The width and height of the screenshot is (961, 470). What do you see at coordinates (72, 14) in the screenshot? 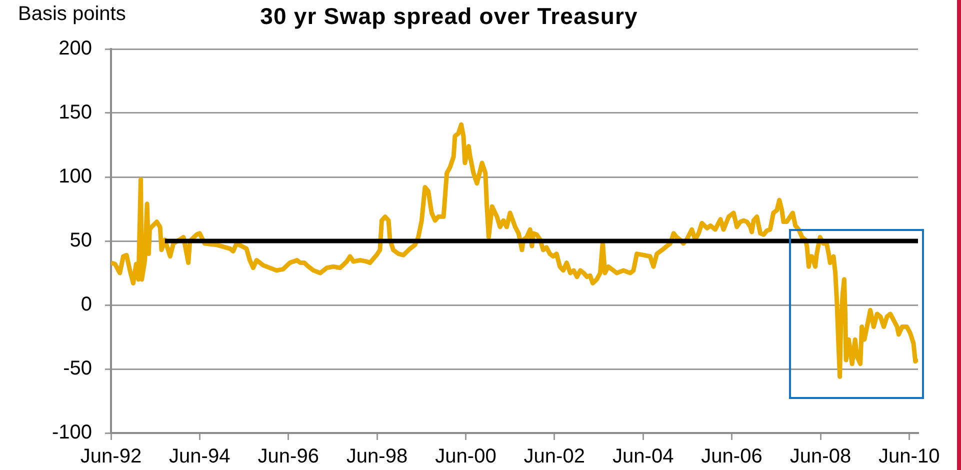
I see `y-axis-title: Basis points` at bounding box center [72, 14].